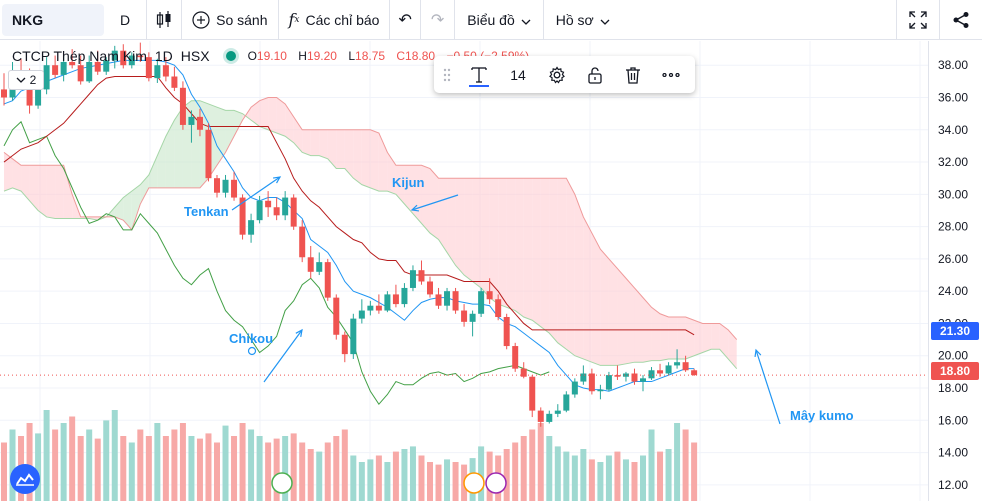 This screenshot has width=982, height=501. What do you see at coordinates (26, 80) in the screenshot?
I see `legend-collapse-button: 2` at bounding box center [26, 80].